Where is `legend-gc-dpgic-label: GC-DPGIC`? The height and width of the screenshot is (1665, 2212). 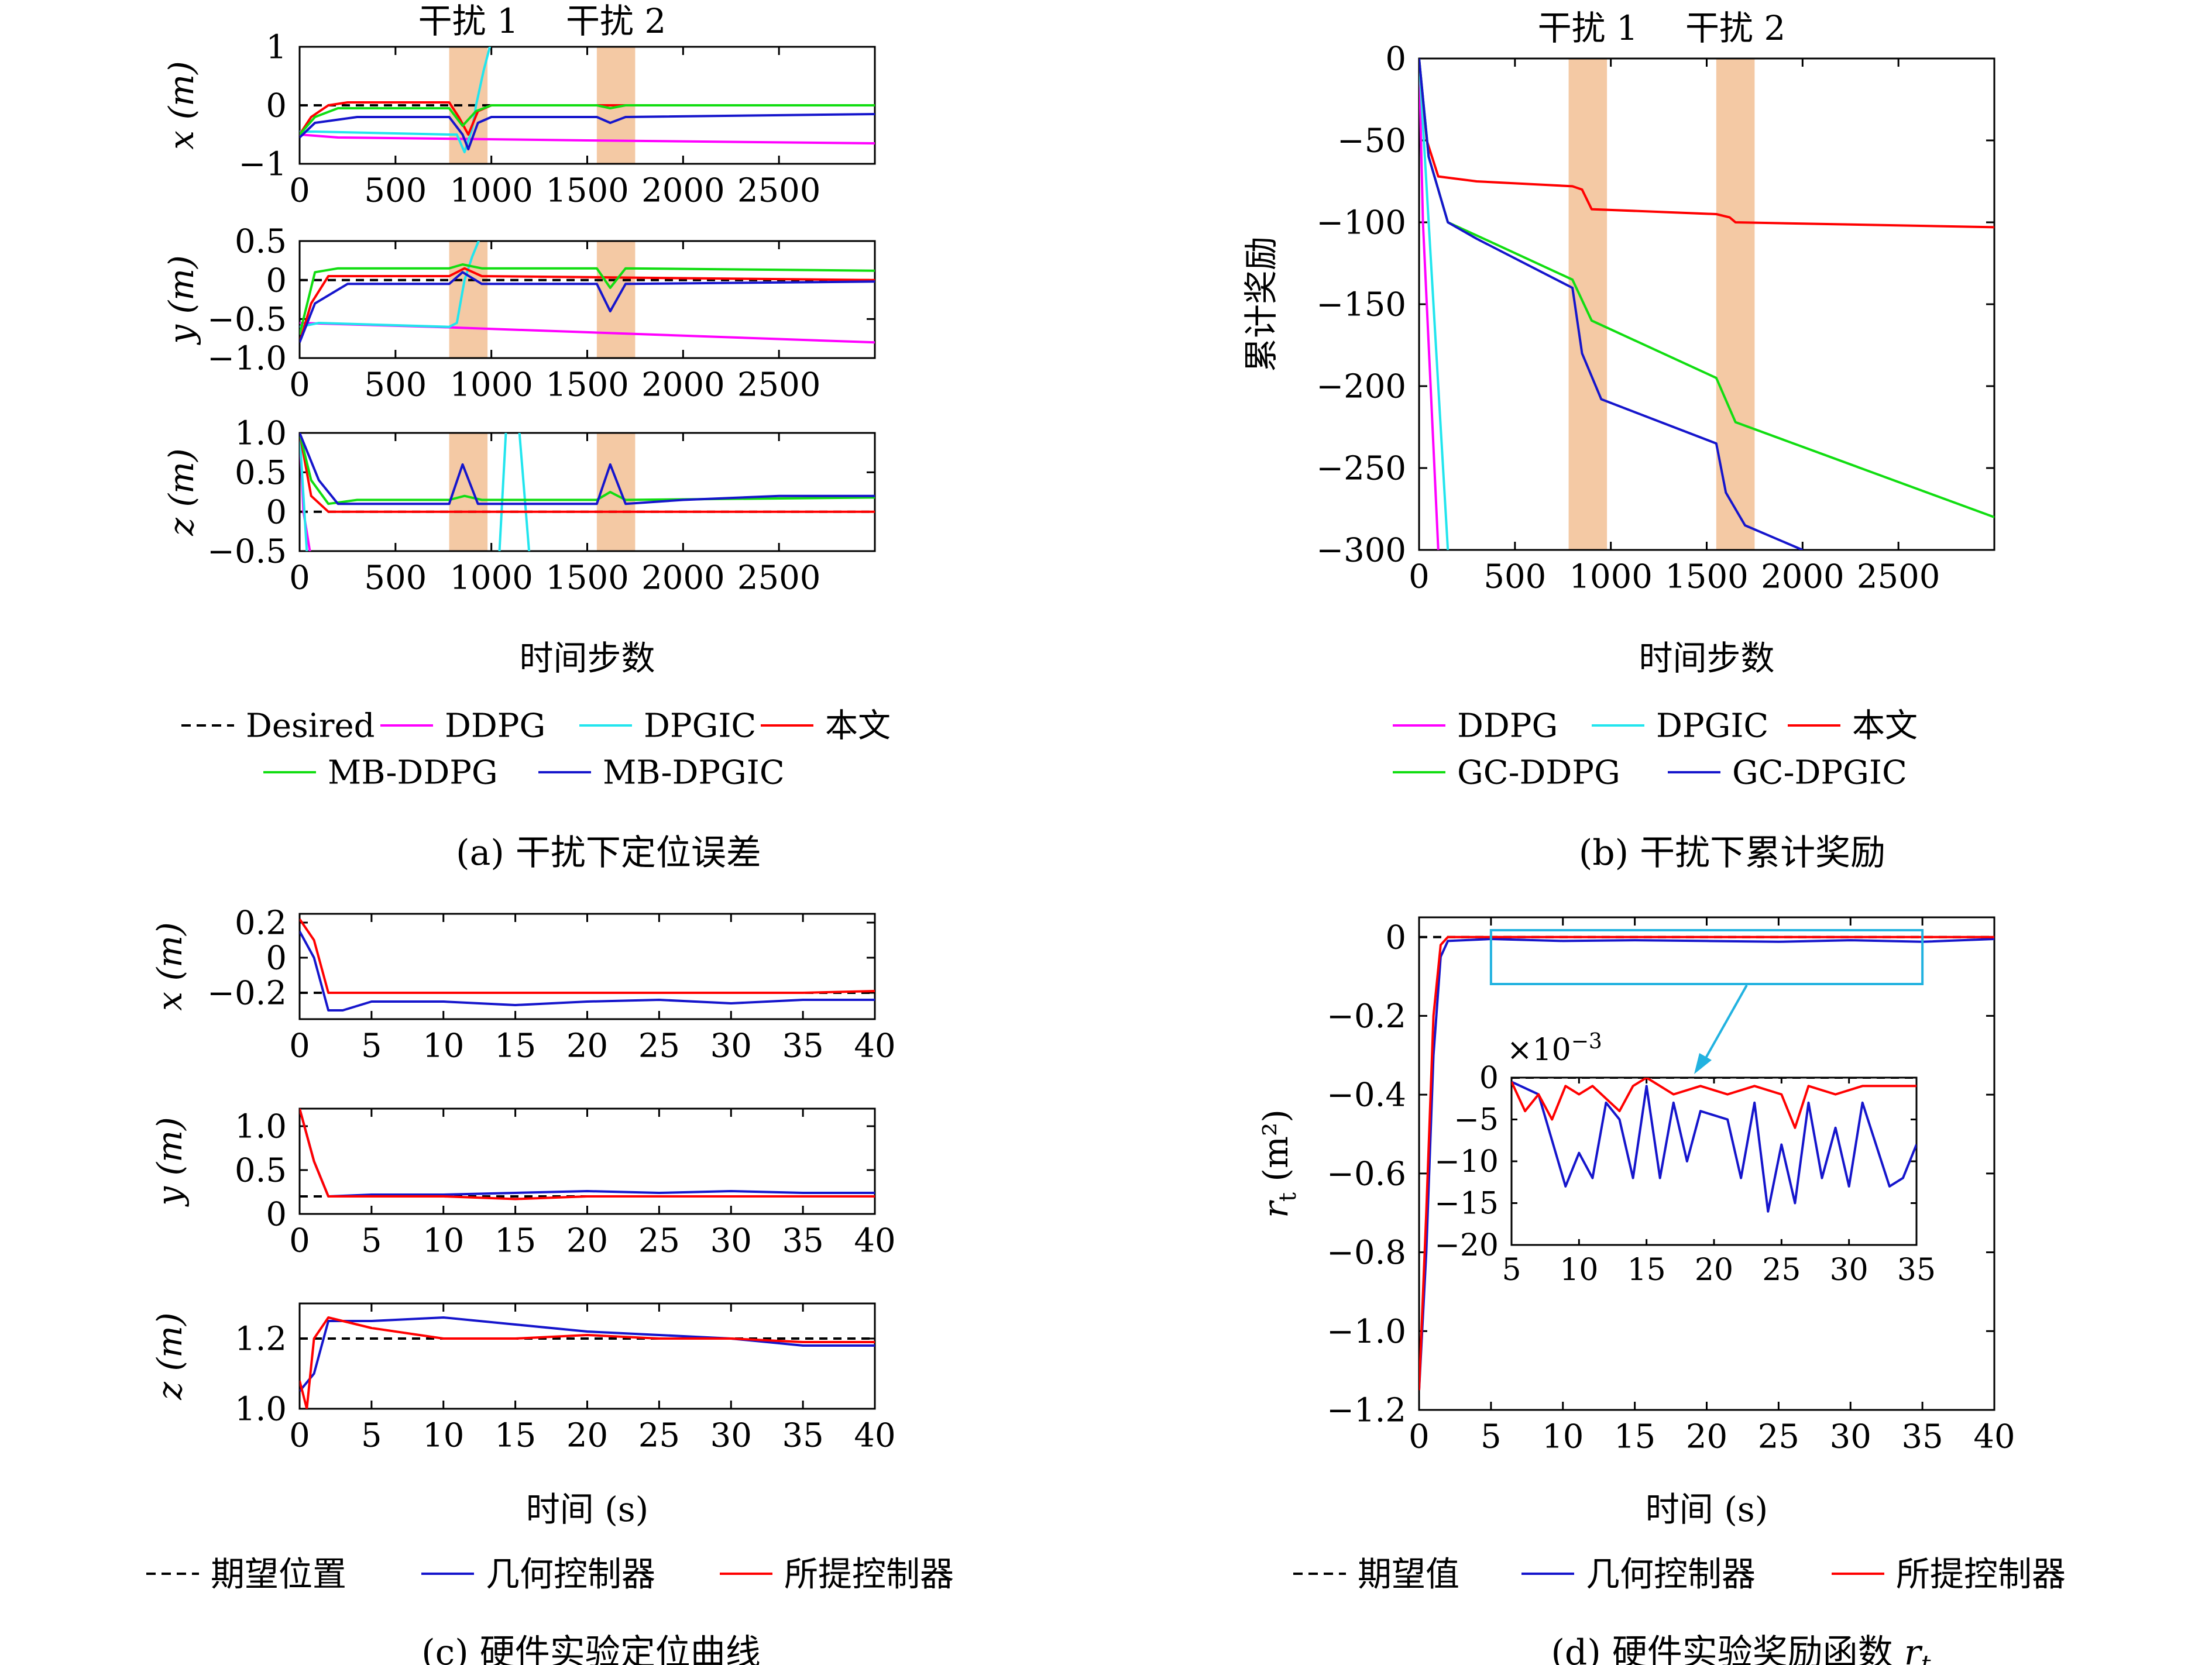
legend-gc-dpgic-label: GC-DPGIC is located at coordinates (1819, 773).